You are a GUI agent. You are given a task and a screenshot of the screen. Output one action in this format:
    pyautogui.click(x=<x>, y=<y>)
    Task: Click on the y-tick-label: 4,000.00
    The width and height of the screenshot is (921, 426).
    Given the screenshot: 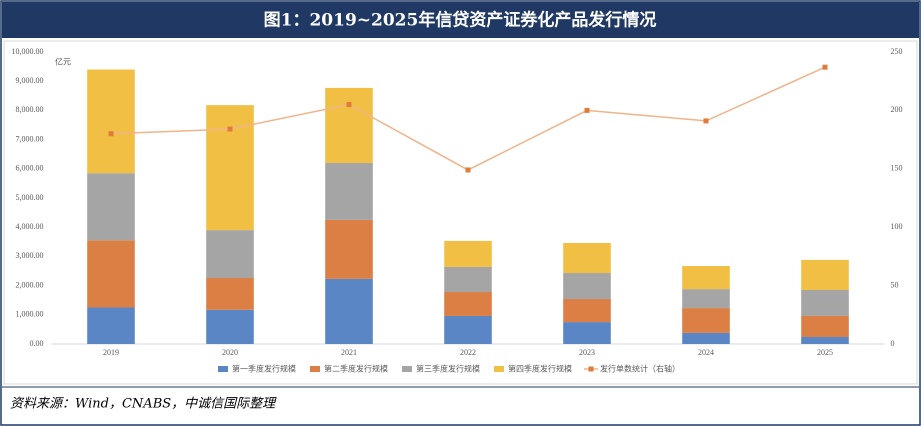 What is the action you would take?
    pyautogui.click(x=30, y=226)
    